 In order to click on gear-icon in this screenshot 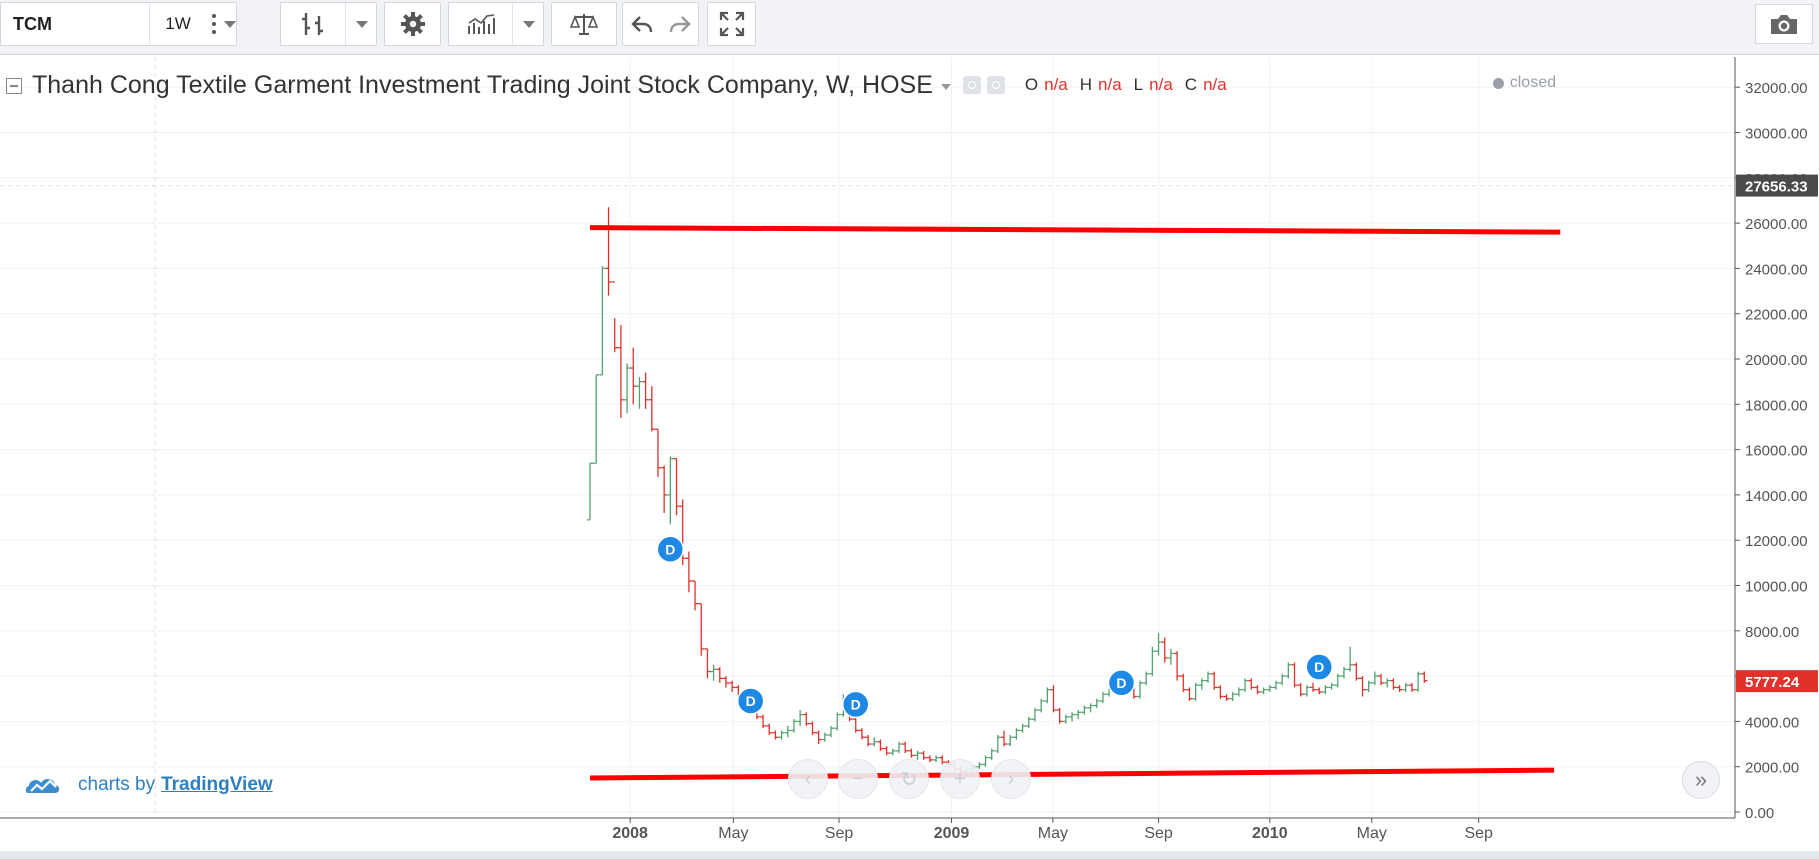, I will do `click(412, 24)`.